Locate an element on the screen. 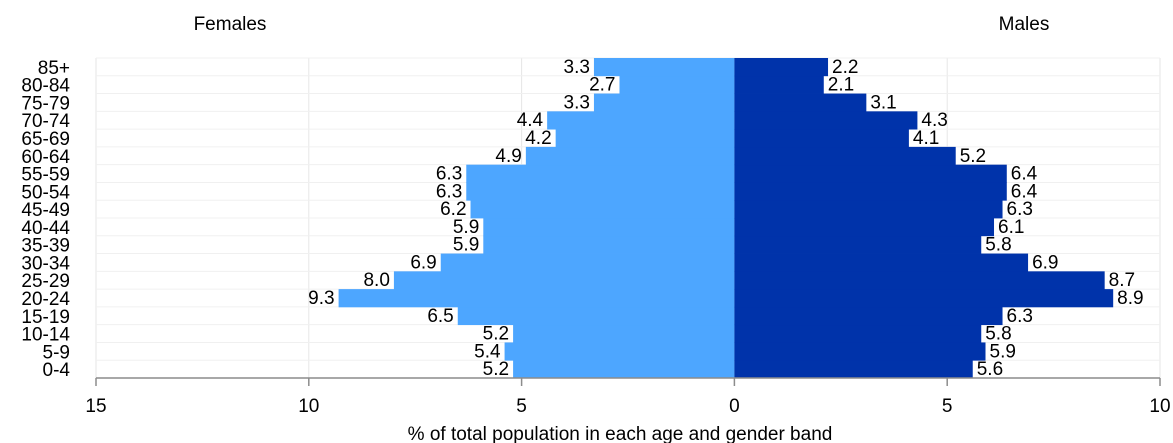 The height and width of the screenshot is (443, 1173). age-band-label: 40-44 is located at coordinates (45, 228).